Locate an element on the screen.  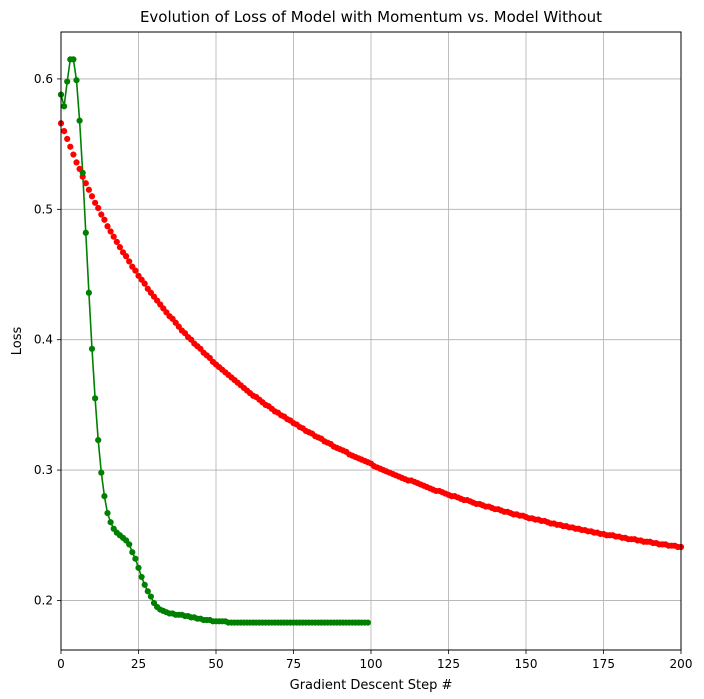
x-axis-label: Gradient Descent Step # is located at coordinates (371, 685).